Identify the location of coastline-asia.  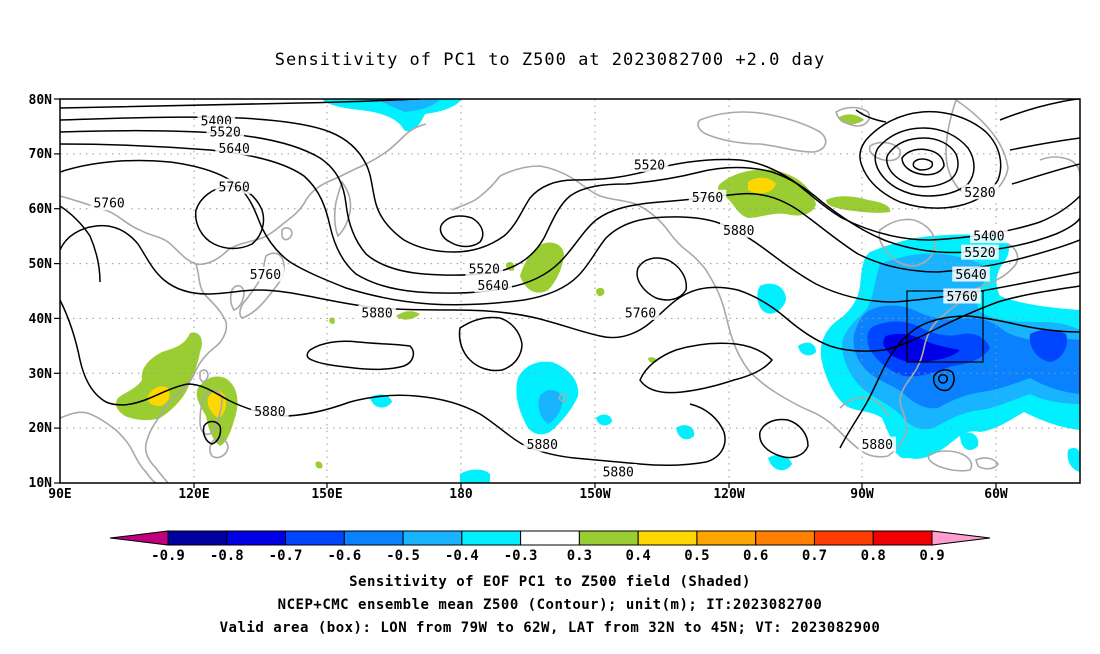
(243, 194).